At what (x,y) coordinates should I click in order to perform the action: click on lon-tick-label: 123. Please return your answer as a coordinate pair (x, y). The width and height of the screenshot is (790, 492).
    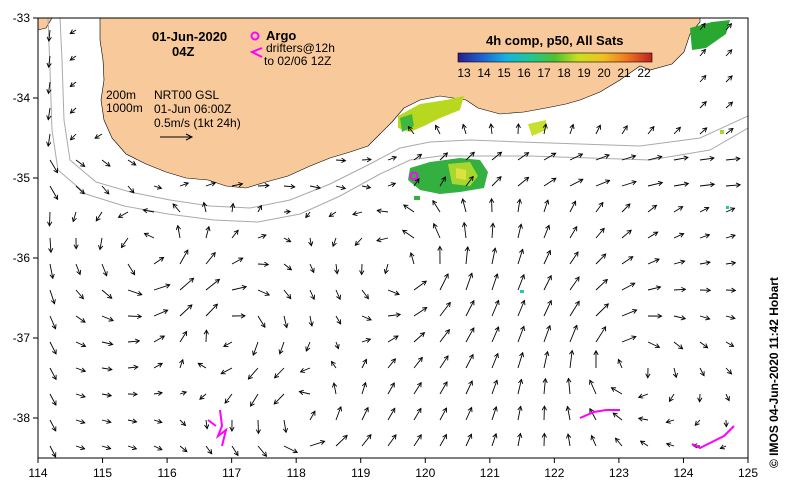
    Looking at the image, I should click on (619, 473).